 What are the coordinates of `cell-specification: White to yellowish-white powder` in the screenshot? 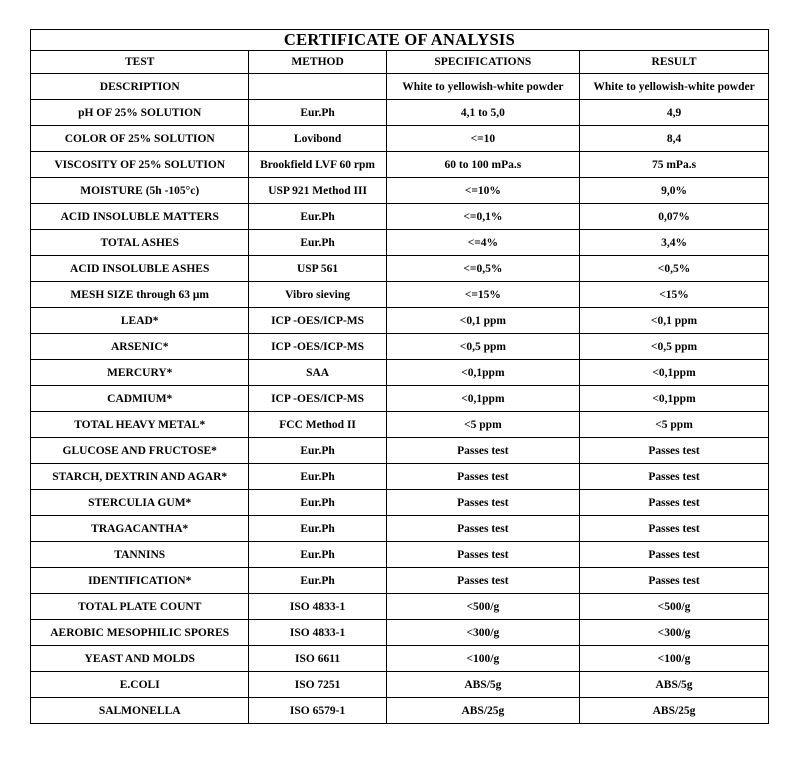 It's located at (483, 86).